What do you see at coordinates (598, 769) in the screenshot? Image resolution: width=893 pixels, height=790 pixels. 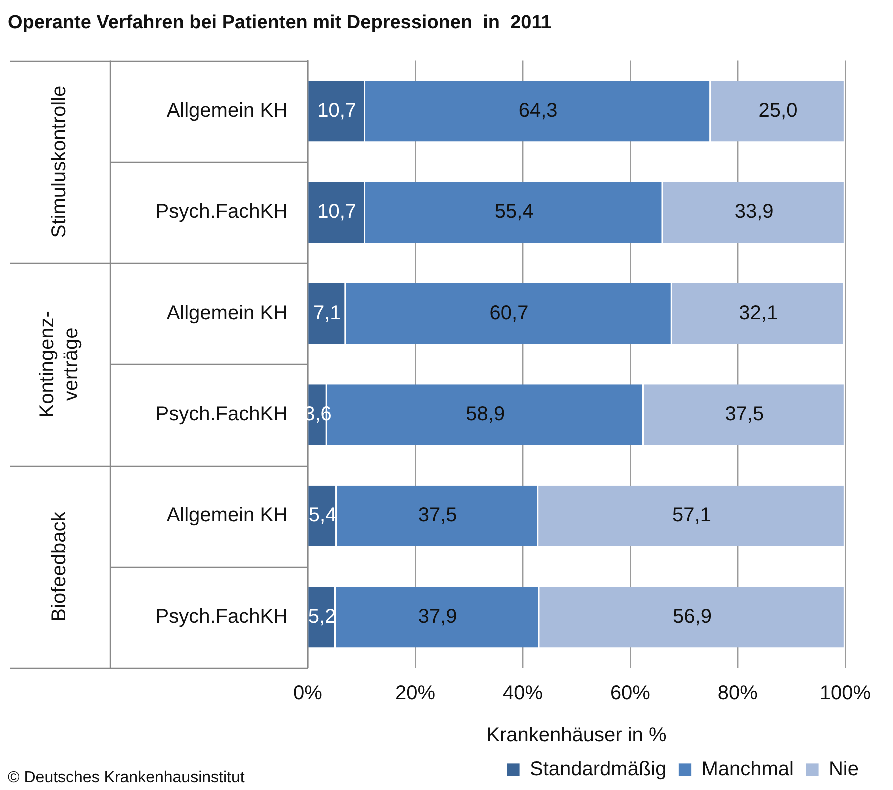 I see `legend-label: Standardmäßig` at bounding box center [598, 769].